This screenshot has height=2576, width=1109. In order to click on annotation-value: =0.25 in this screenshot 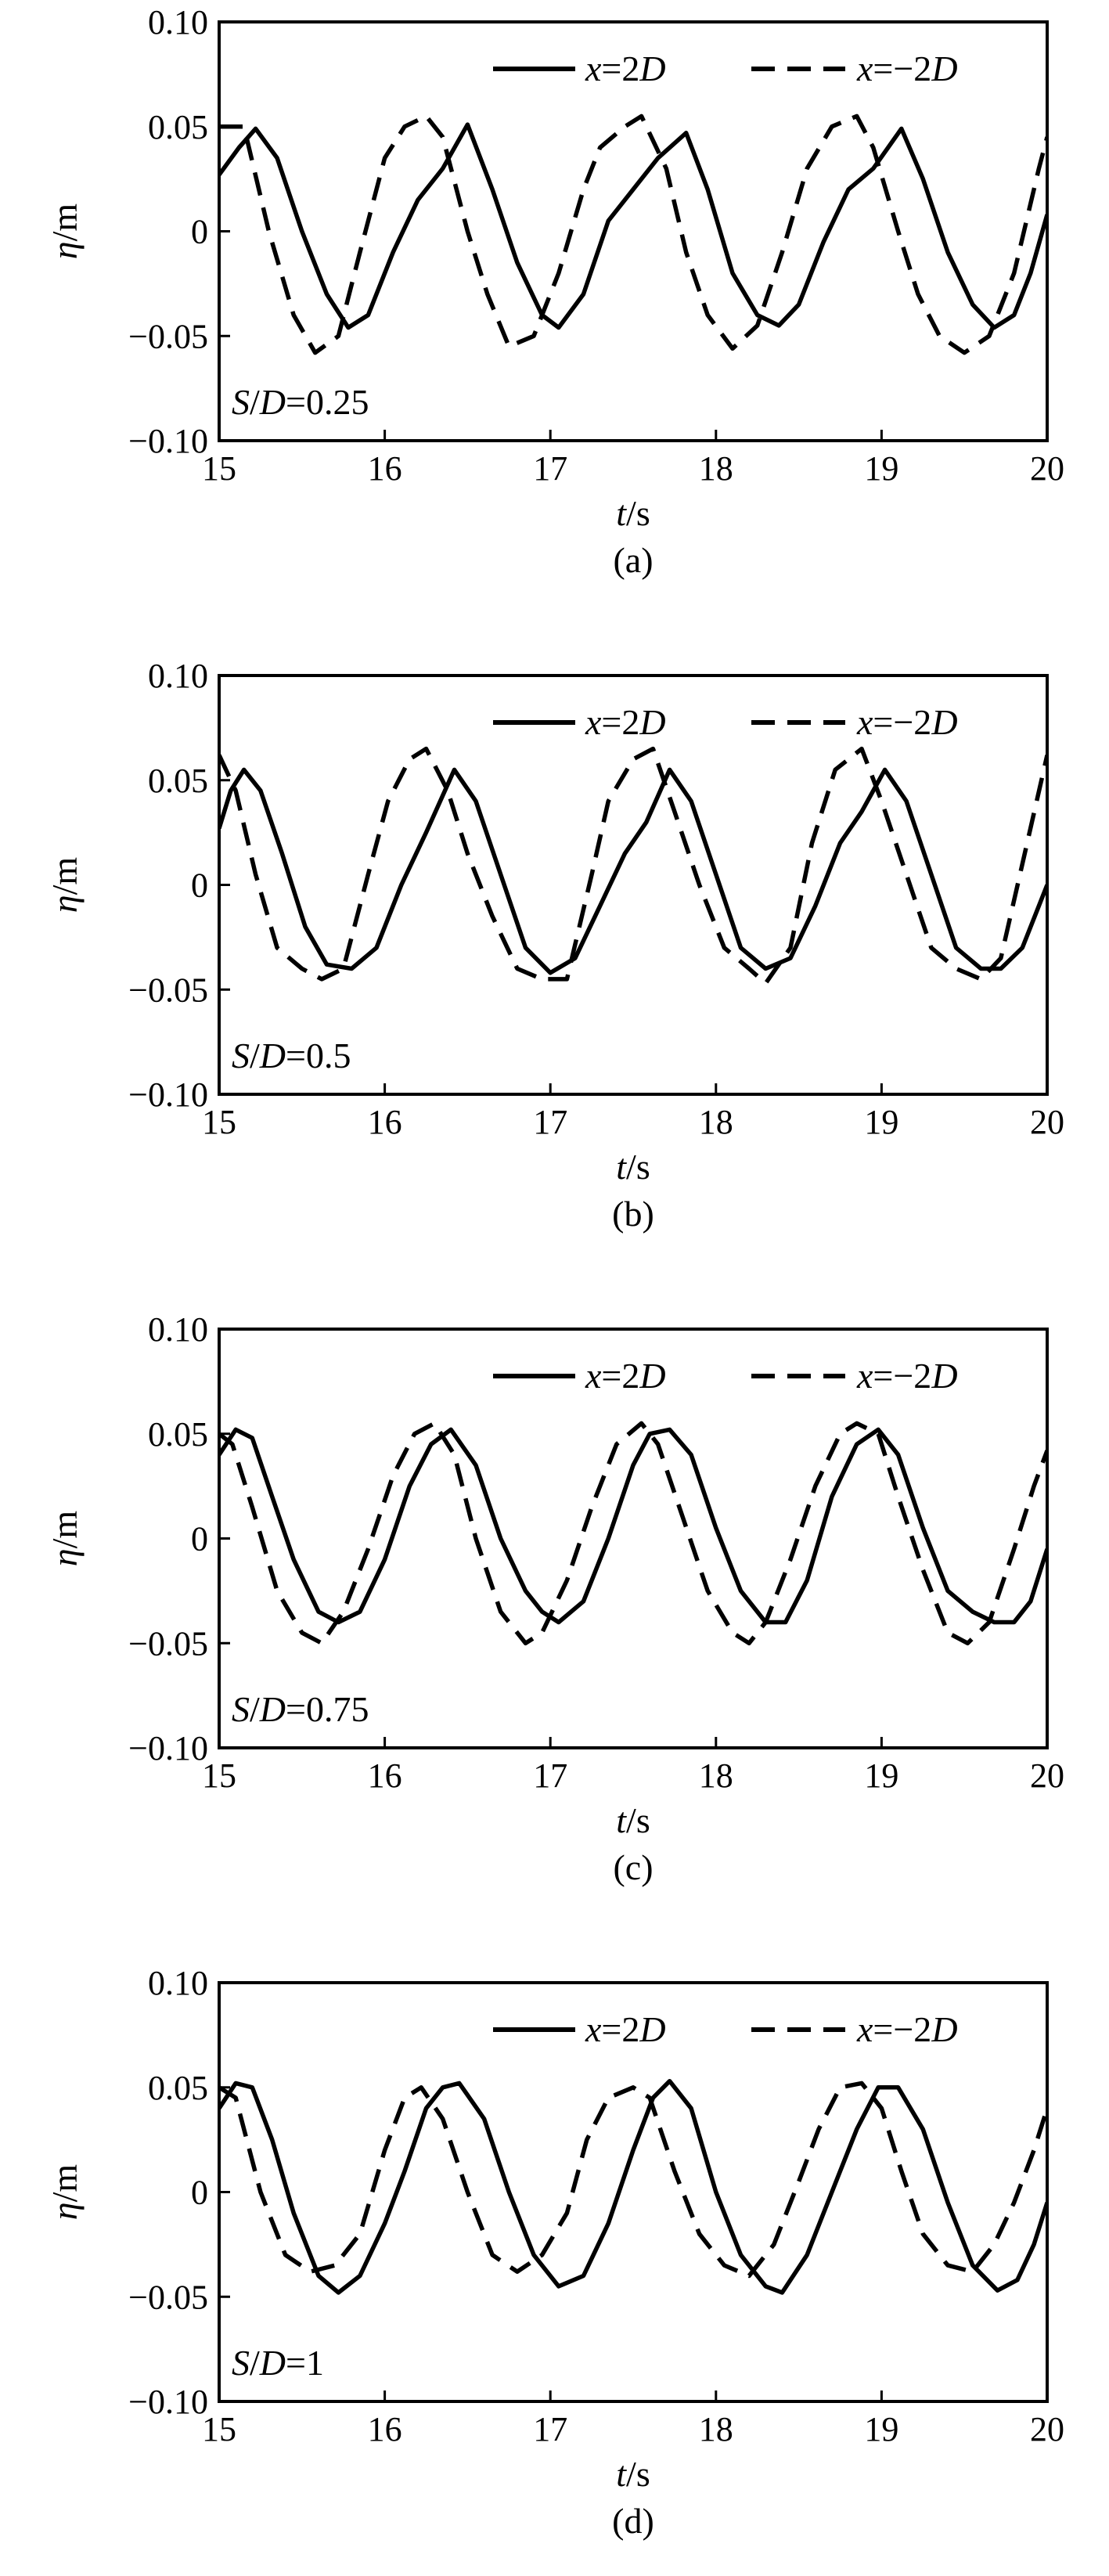, I will do `click(327, 402)`.